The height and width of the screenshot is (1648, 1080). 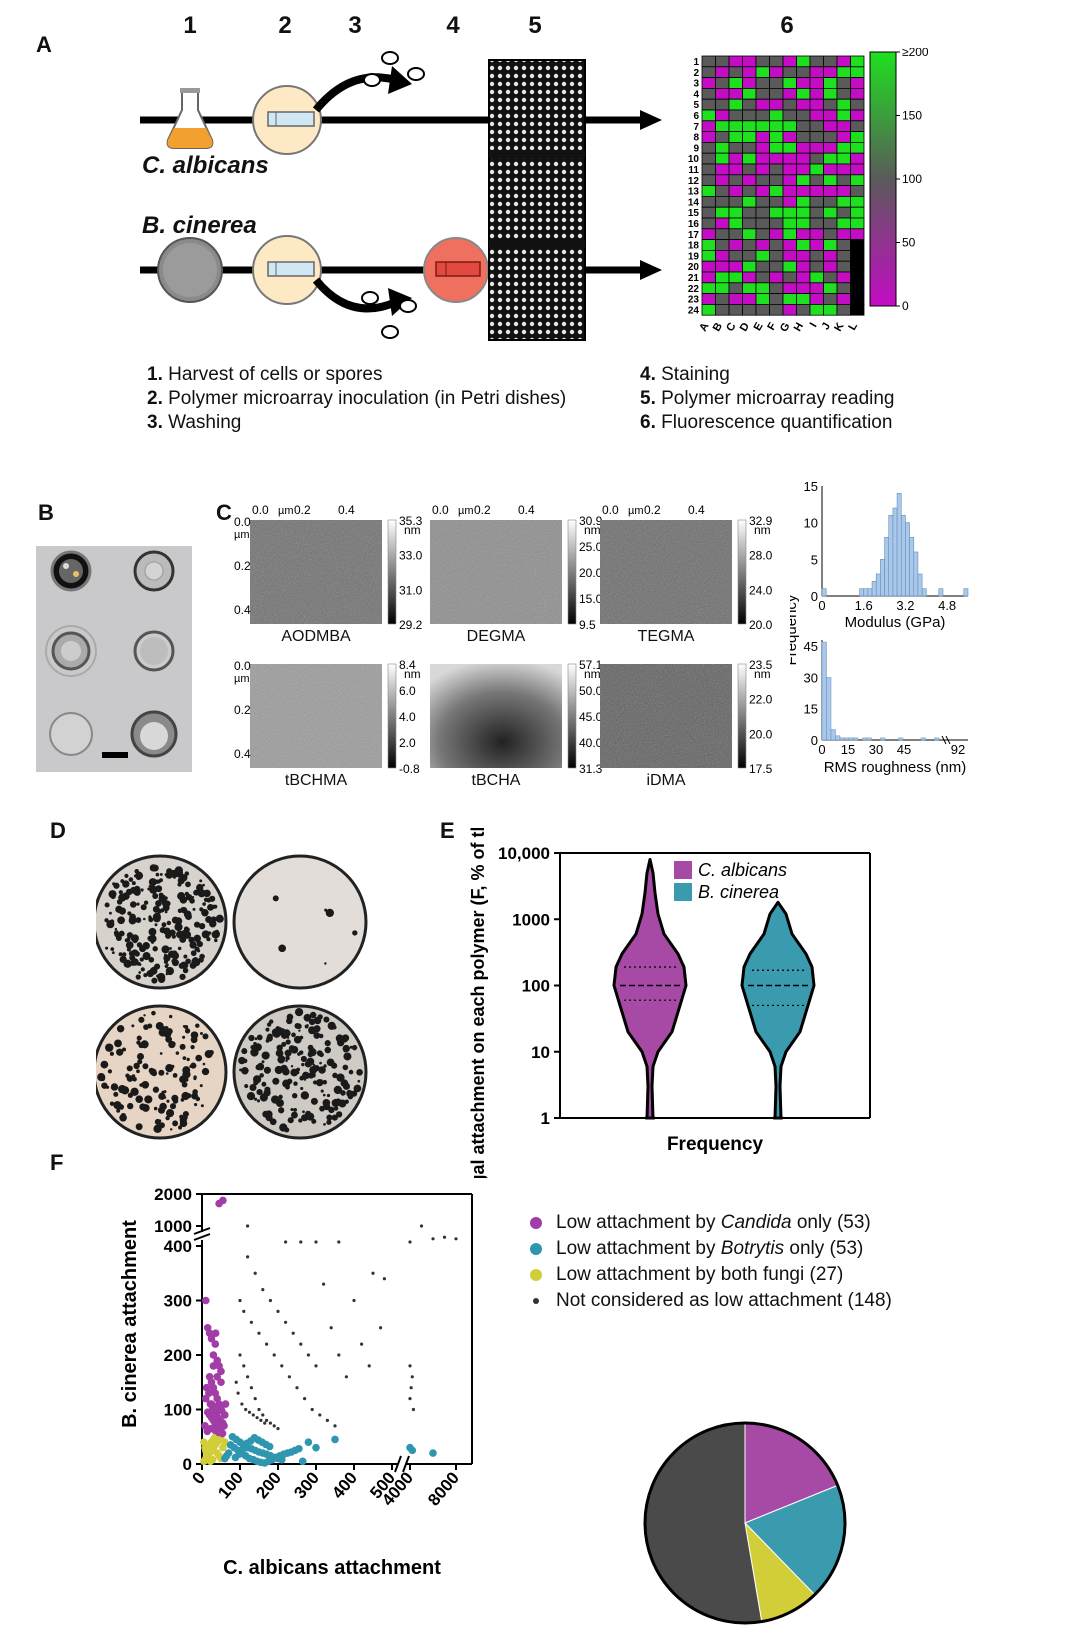 What do you see at coordinates (696, 148) in the screenshot?
I see `heatmap-row-label: 9` at bounding box center [696, 148].